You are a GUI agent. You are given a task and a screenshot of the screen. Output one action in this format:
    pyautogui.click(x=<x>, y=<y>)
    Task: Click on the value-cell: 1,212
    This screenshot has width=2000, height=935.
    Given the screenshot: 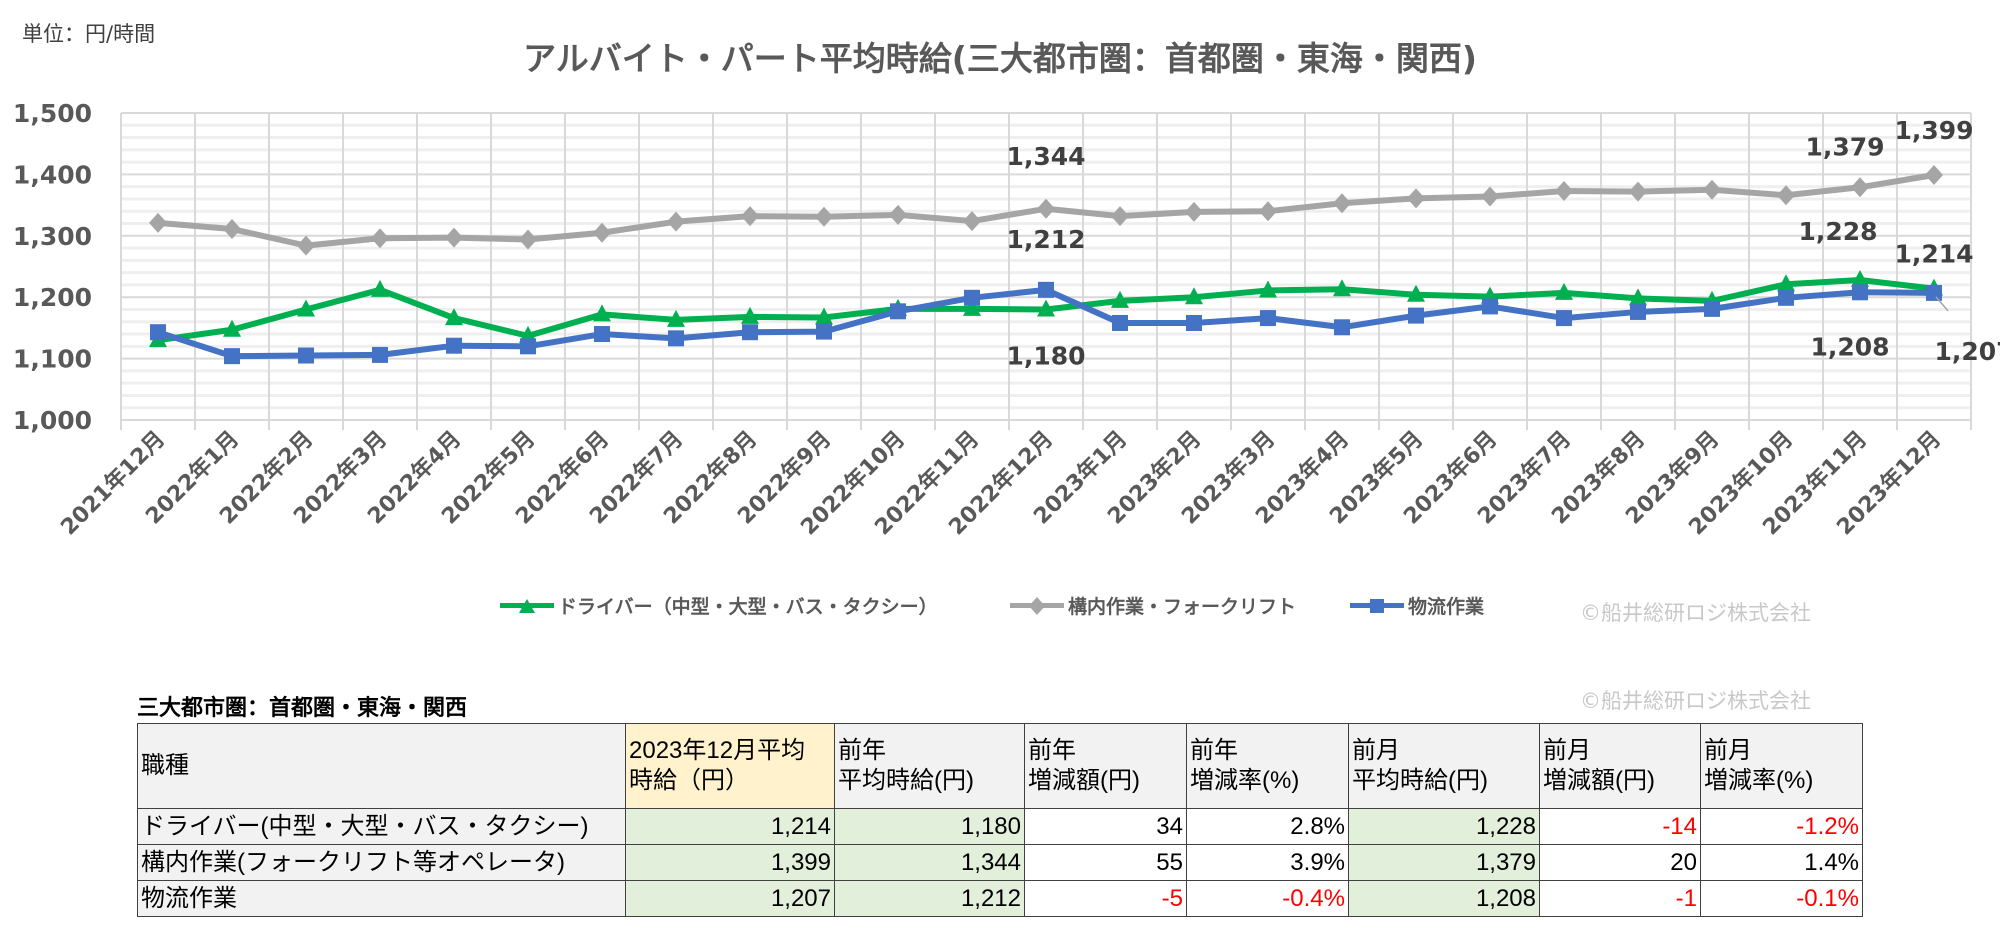 What is the action you would take?
    pyautogui.click(x=929, y=898)
    